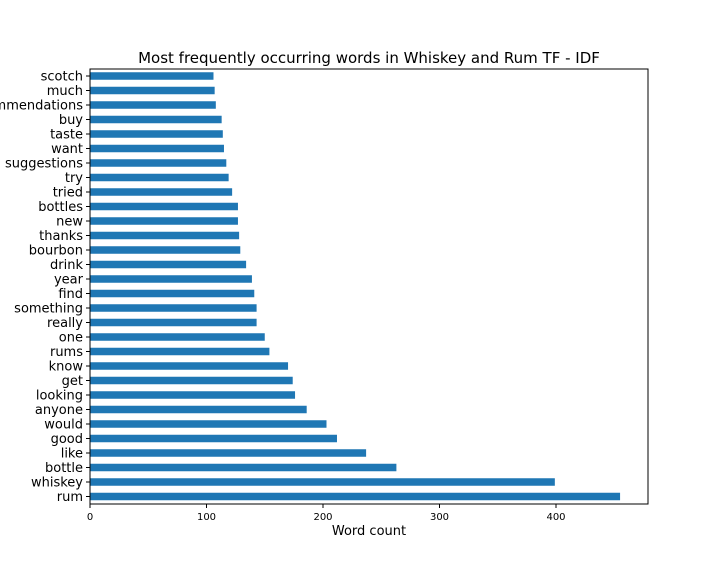  I want to click on bar-one, so click(177, 337).